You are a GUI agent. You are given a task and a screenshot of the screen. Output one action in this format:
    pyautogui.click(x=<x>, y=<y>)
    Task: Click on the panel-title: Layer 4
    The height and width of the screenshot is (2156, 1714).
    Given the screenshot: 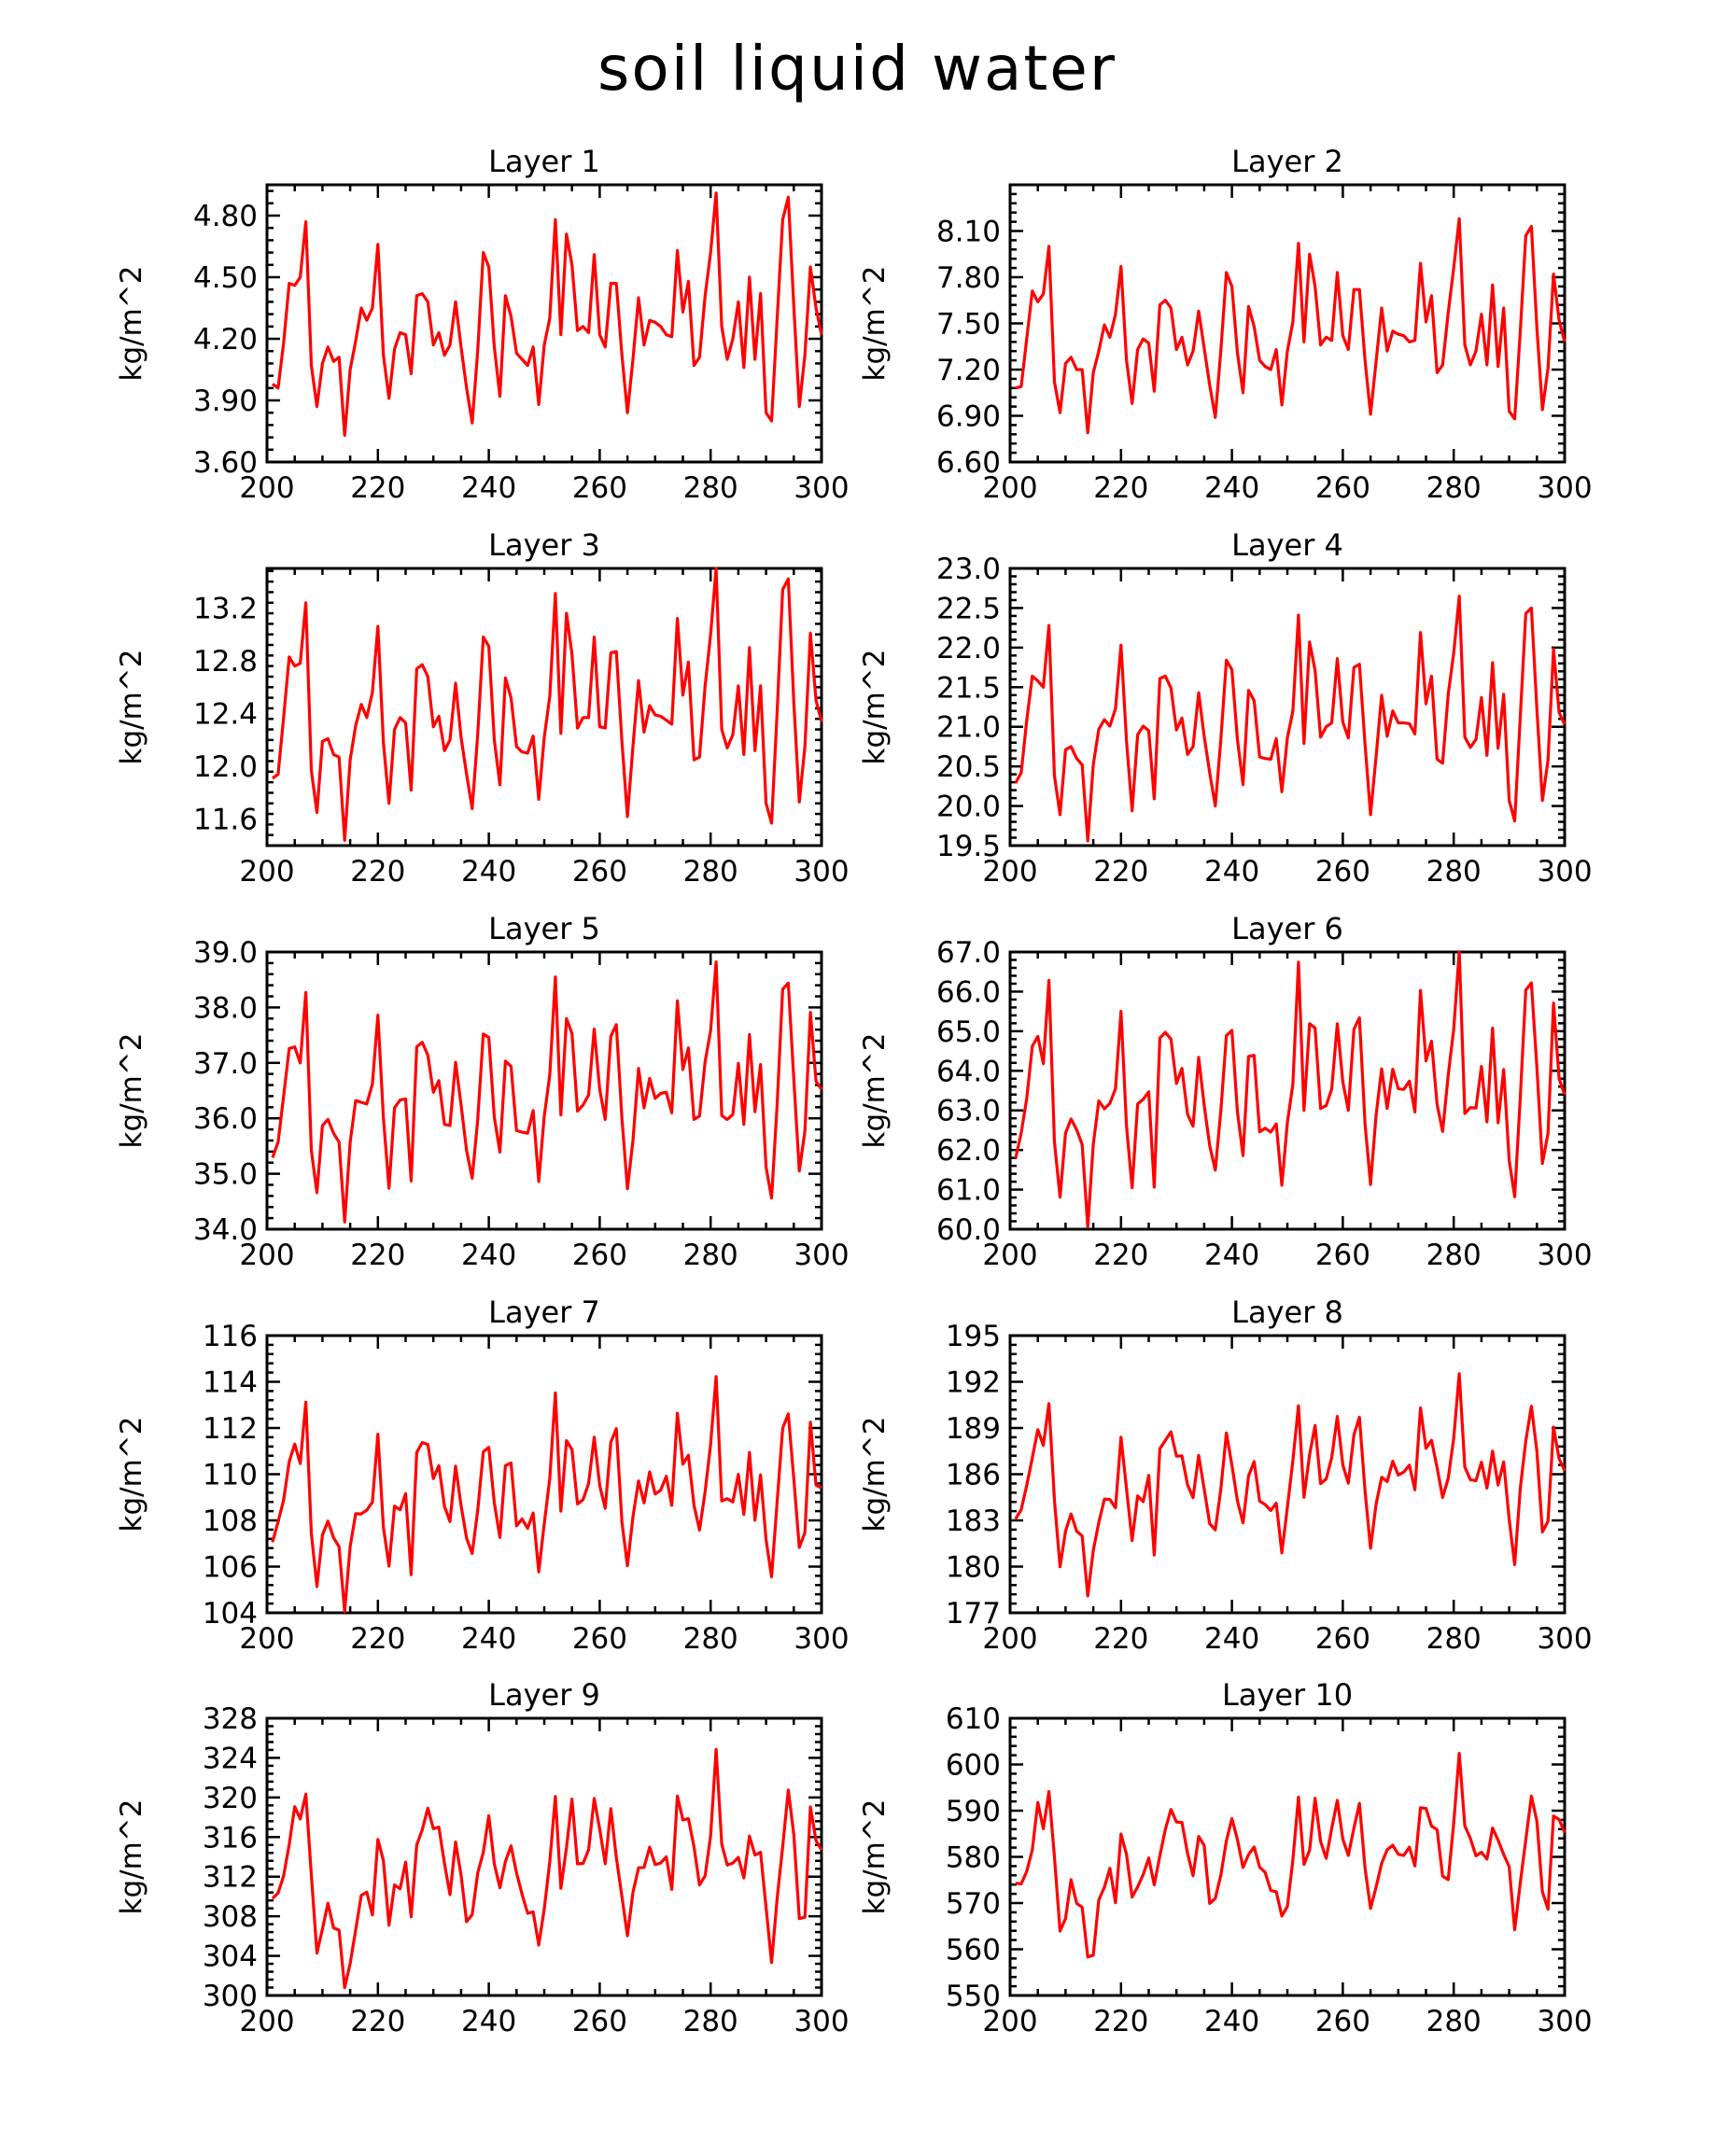 What is the action you would take?
    pyautogui.click(x=1287, y=545)
    